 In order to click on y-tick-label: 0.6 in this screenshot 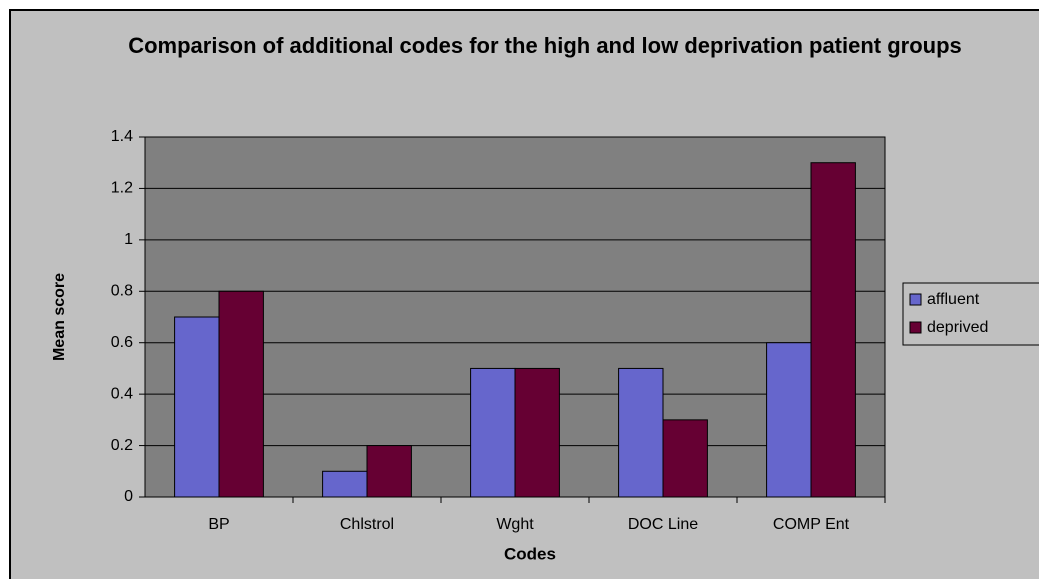, I will do `click(122, 342)`.